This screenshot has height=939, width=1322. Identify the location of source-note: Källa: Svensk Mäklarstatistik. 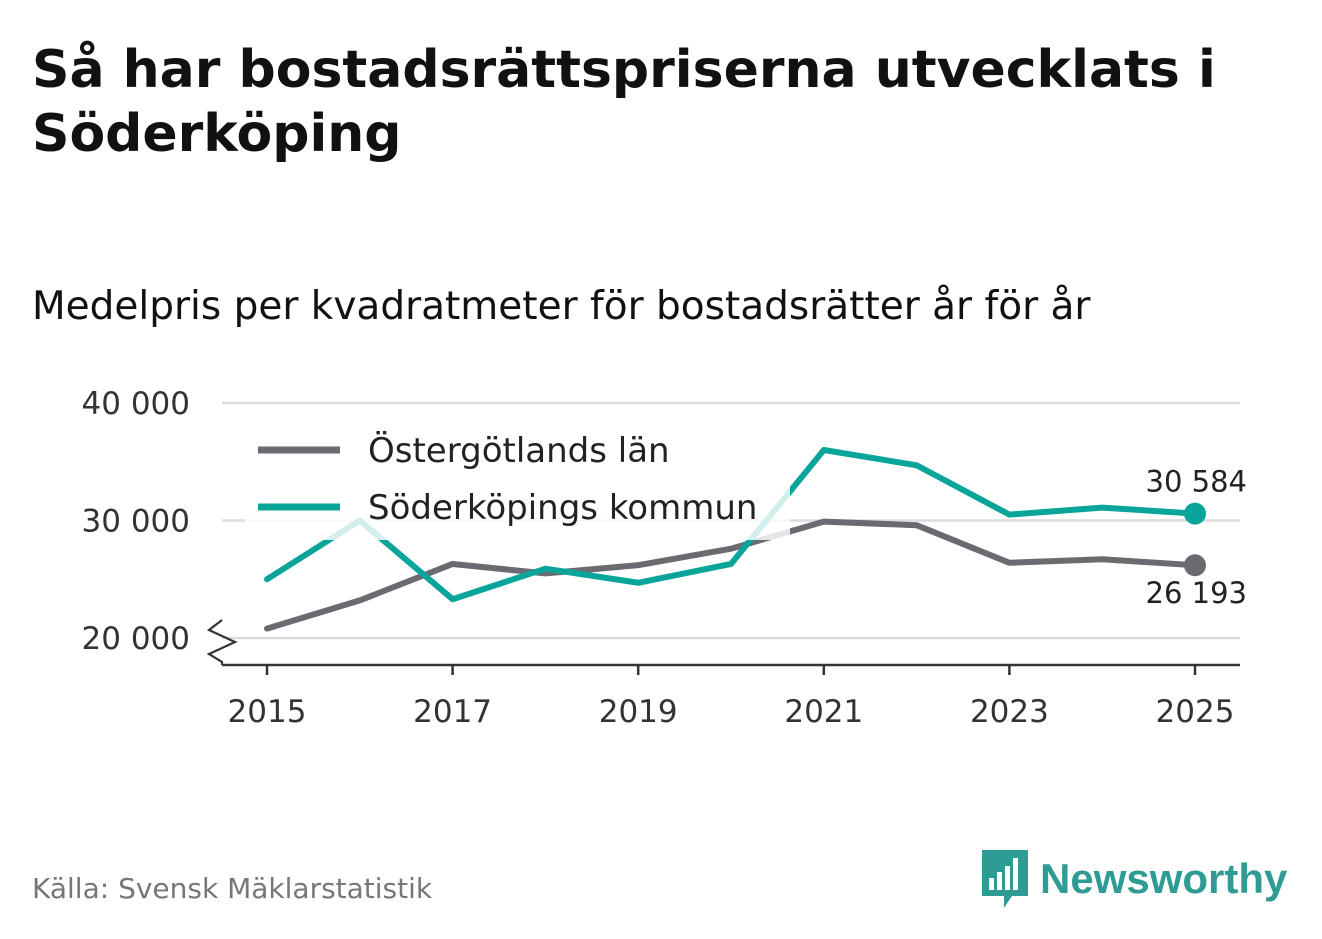
(232, 888).